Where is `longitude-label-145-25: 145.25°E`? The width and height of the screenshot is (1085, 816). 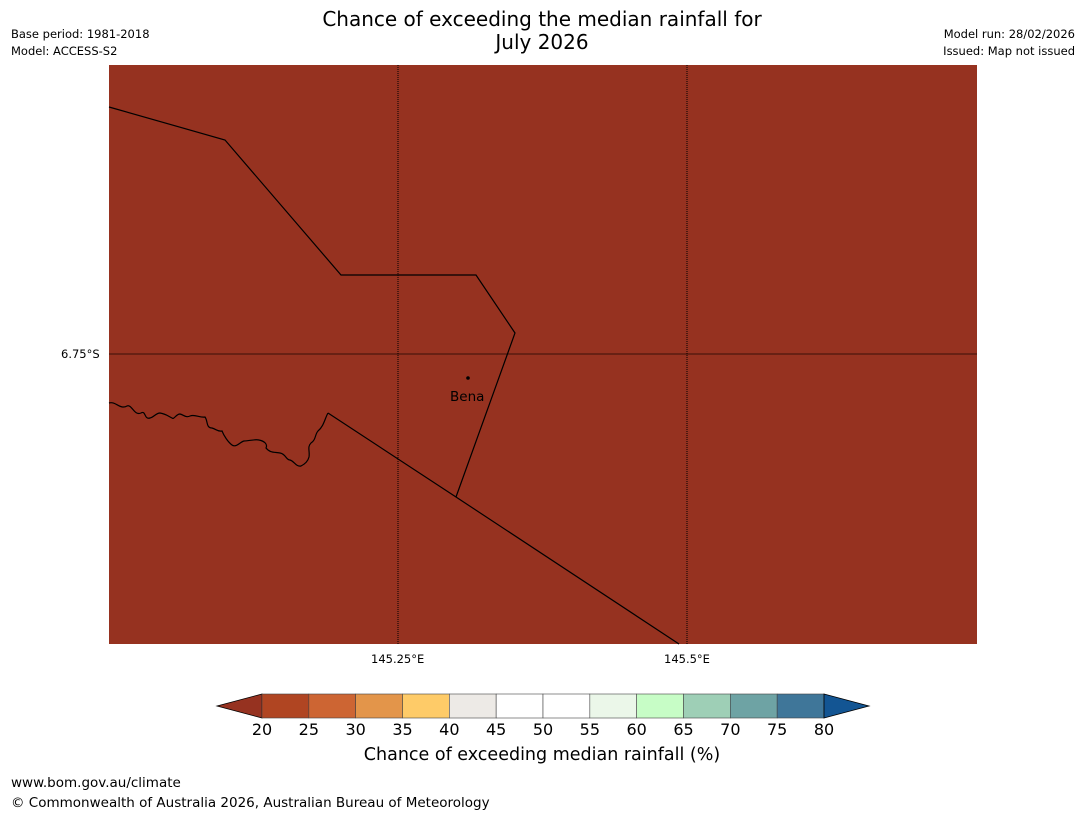
longitude-label-145-25: 145.25°E is located at coordinates (398, 659).